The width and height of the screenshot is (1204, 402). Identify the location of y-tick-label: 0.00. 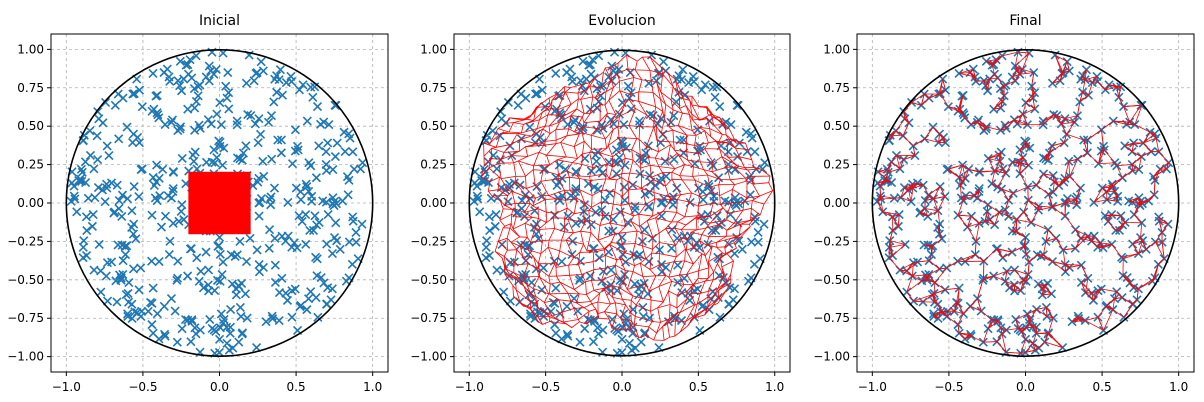
(836, 203).